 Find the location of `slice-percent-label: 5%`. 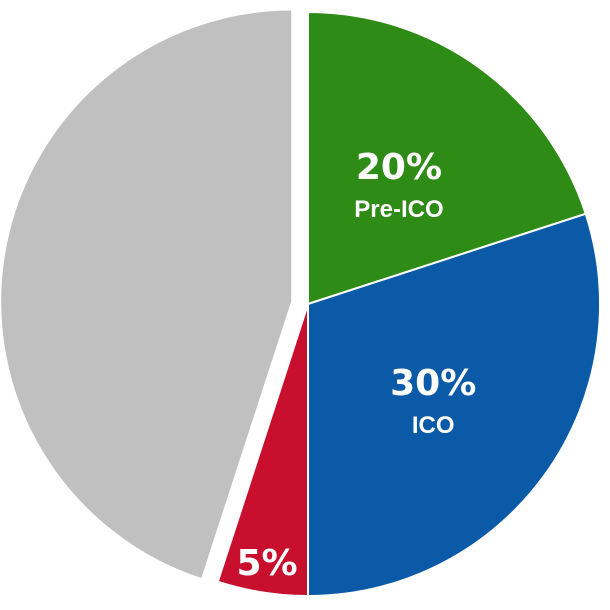

slice-percent-label: 5% is located at coordinates (266, 563).